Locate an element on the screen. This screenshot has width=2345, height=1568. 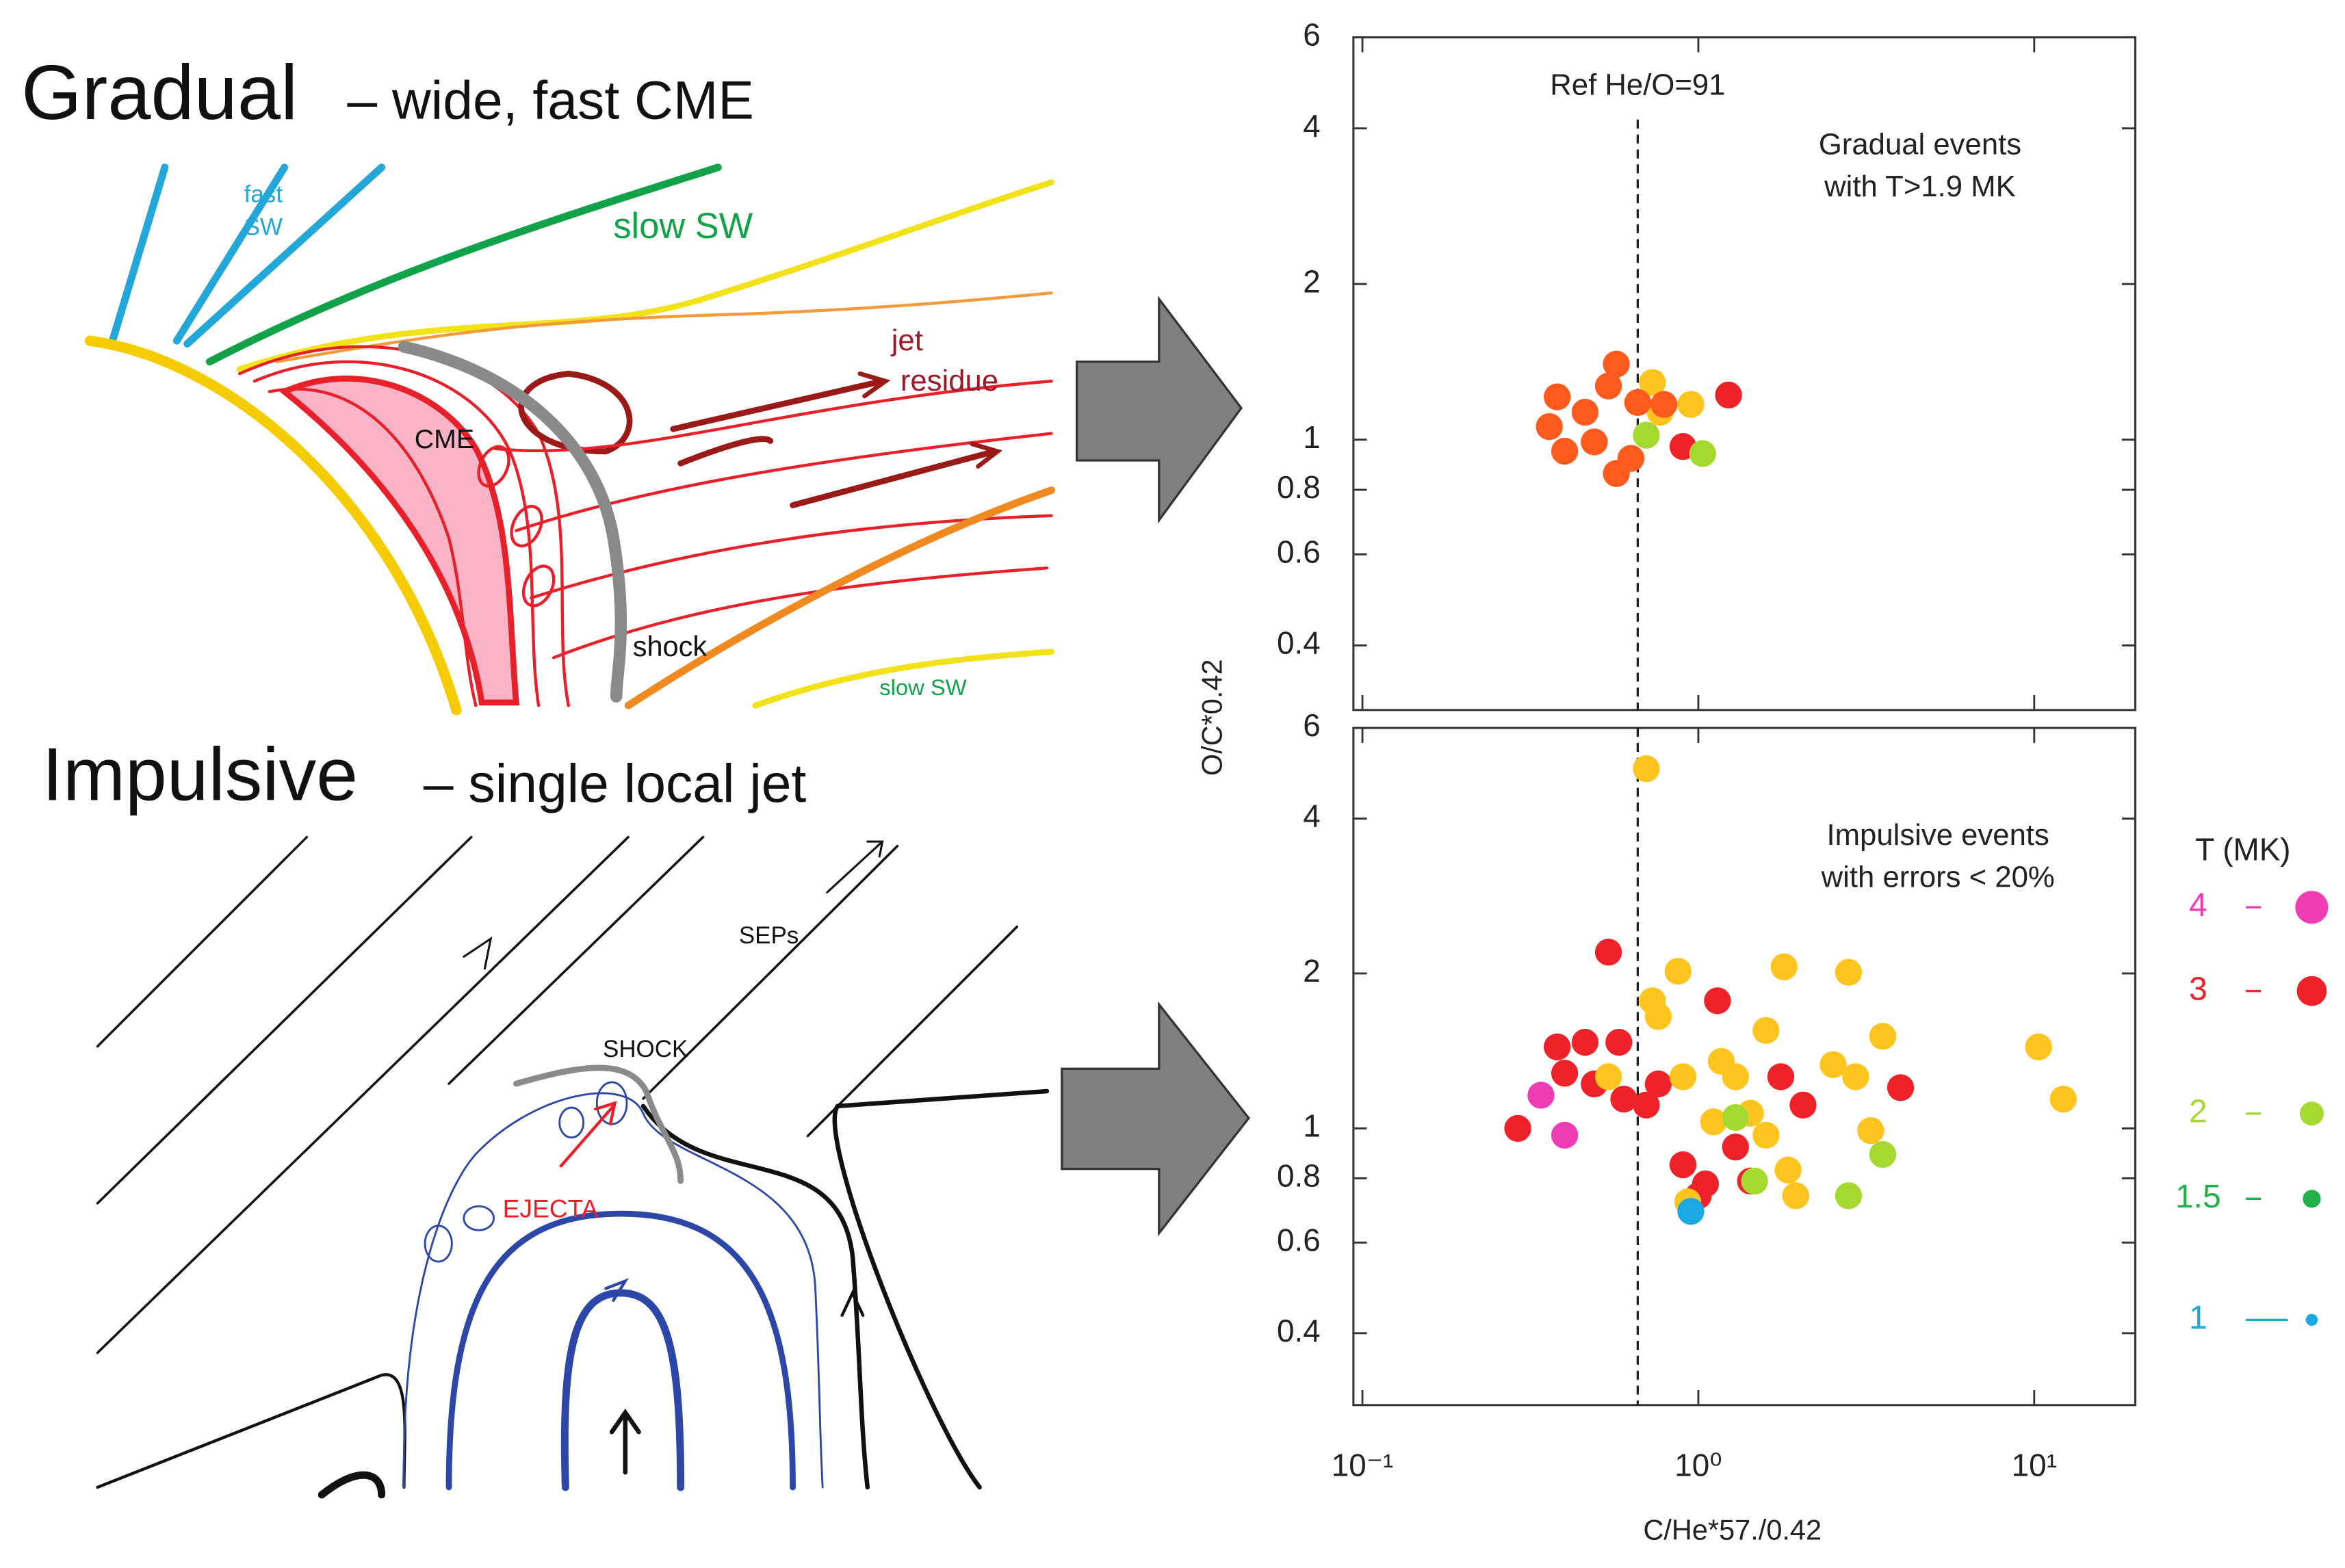
diagram-label: SEPs is located at coordinates (769, 935).